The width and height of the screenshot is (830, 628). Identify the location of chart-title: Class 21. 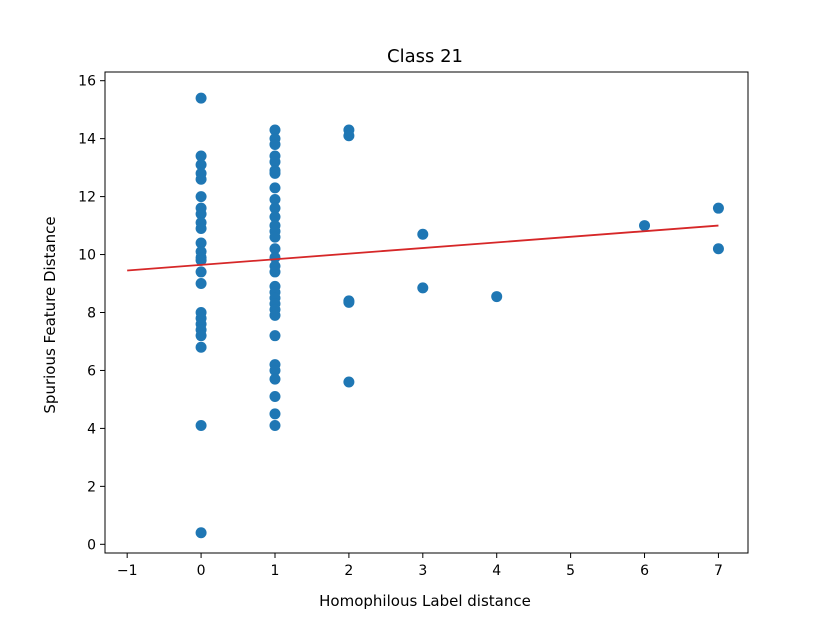
(425, 56).